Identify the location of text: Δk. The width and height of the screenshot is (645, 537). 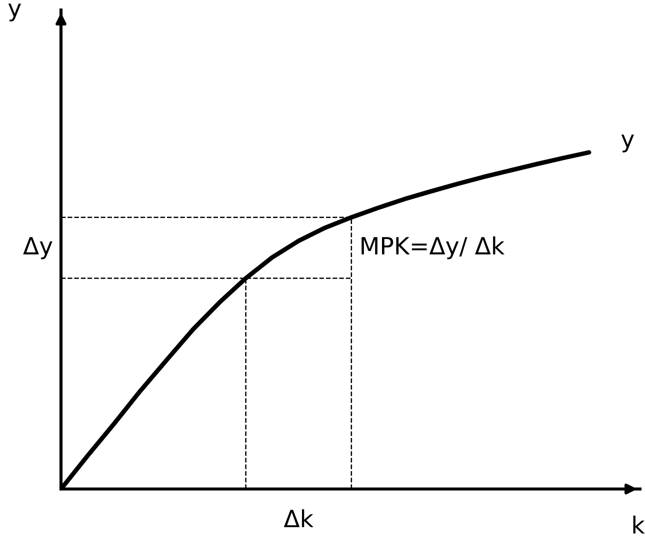
(299, 518).